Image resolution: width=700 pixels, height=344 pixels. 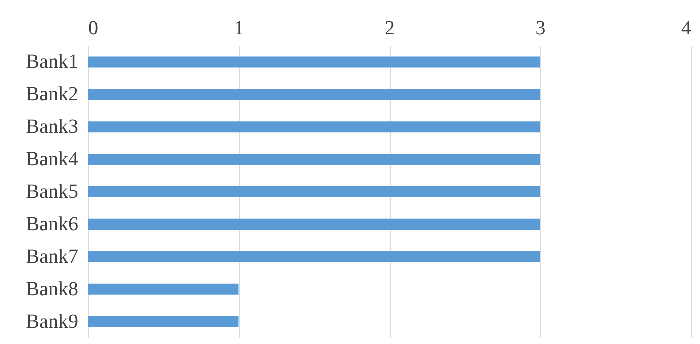 What do you see at coordinates (541, 29) in the screenshot?
I see `x-tick-label: 3` at bounding box center [541, 29].